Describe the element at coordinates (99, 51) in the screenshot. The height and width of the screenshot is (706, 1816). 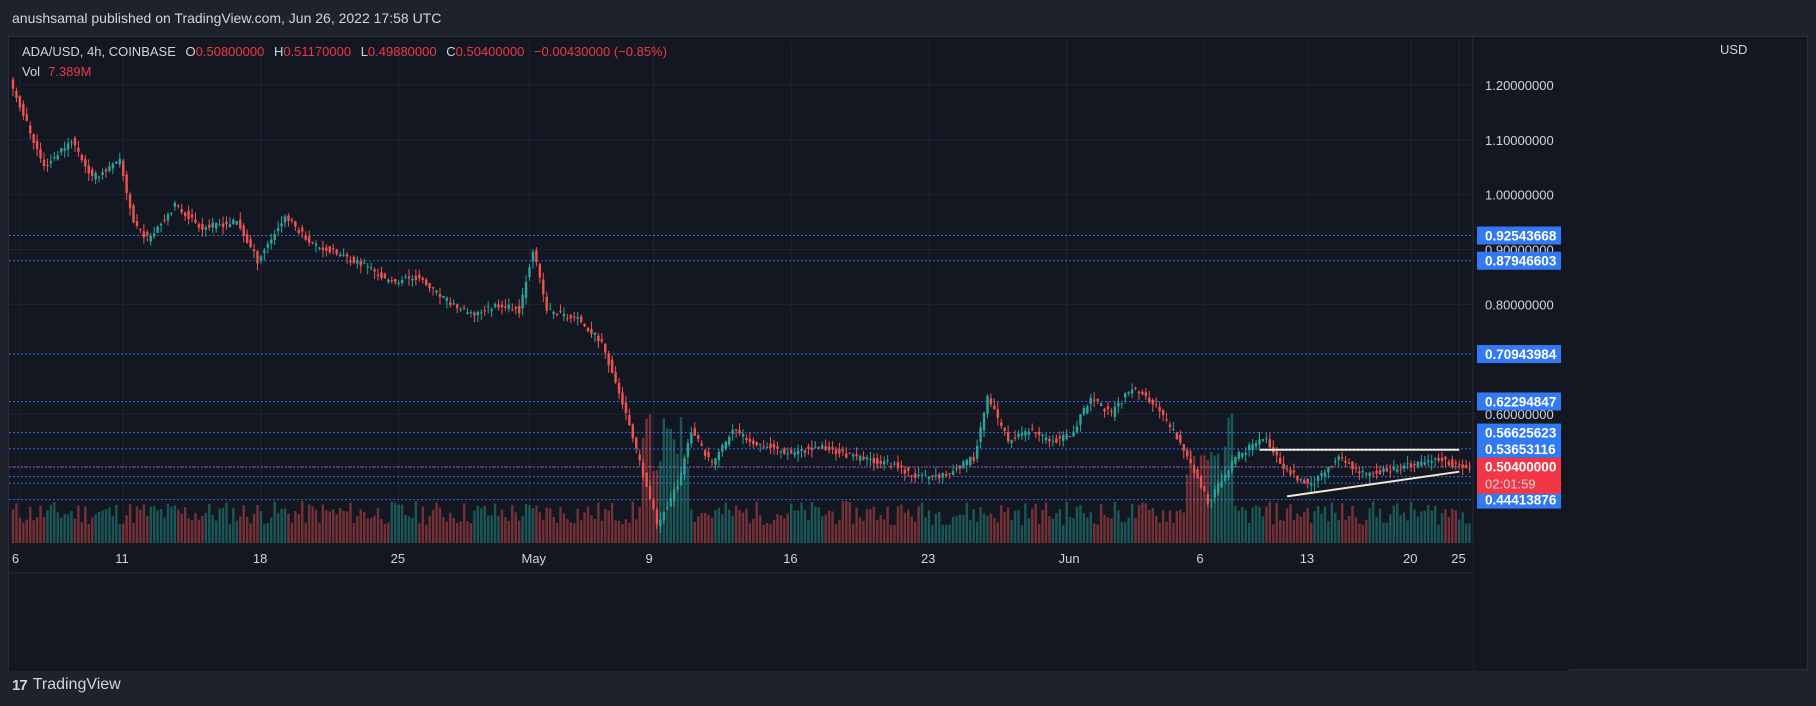
I see `symbol-label: ADA/USD, 4h, COINBASE` at that location.